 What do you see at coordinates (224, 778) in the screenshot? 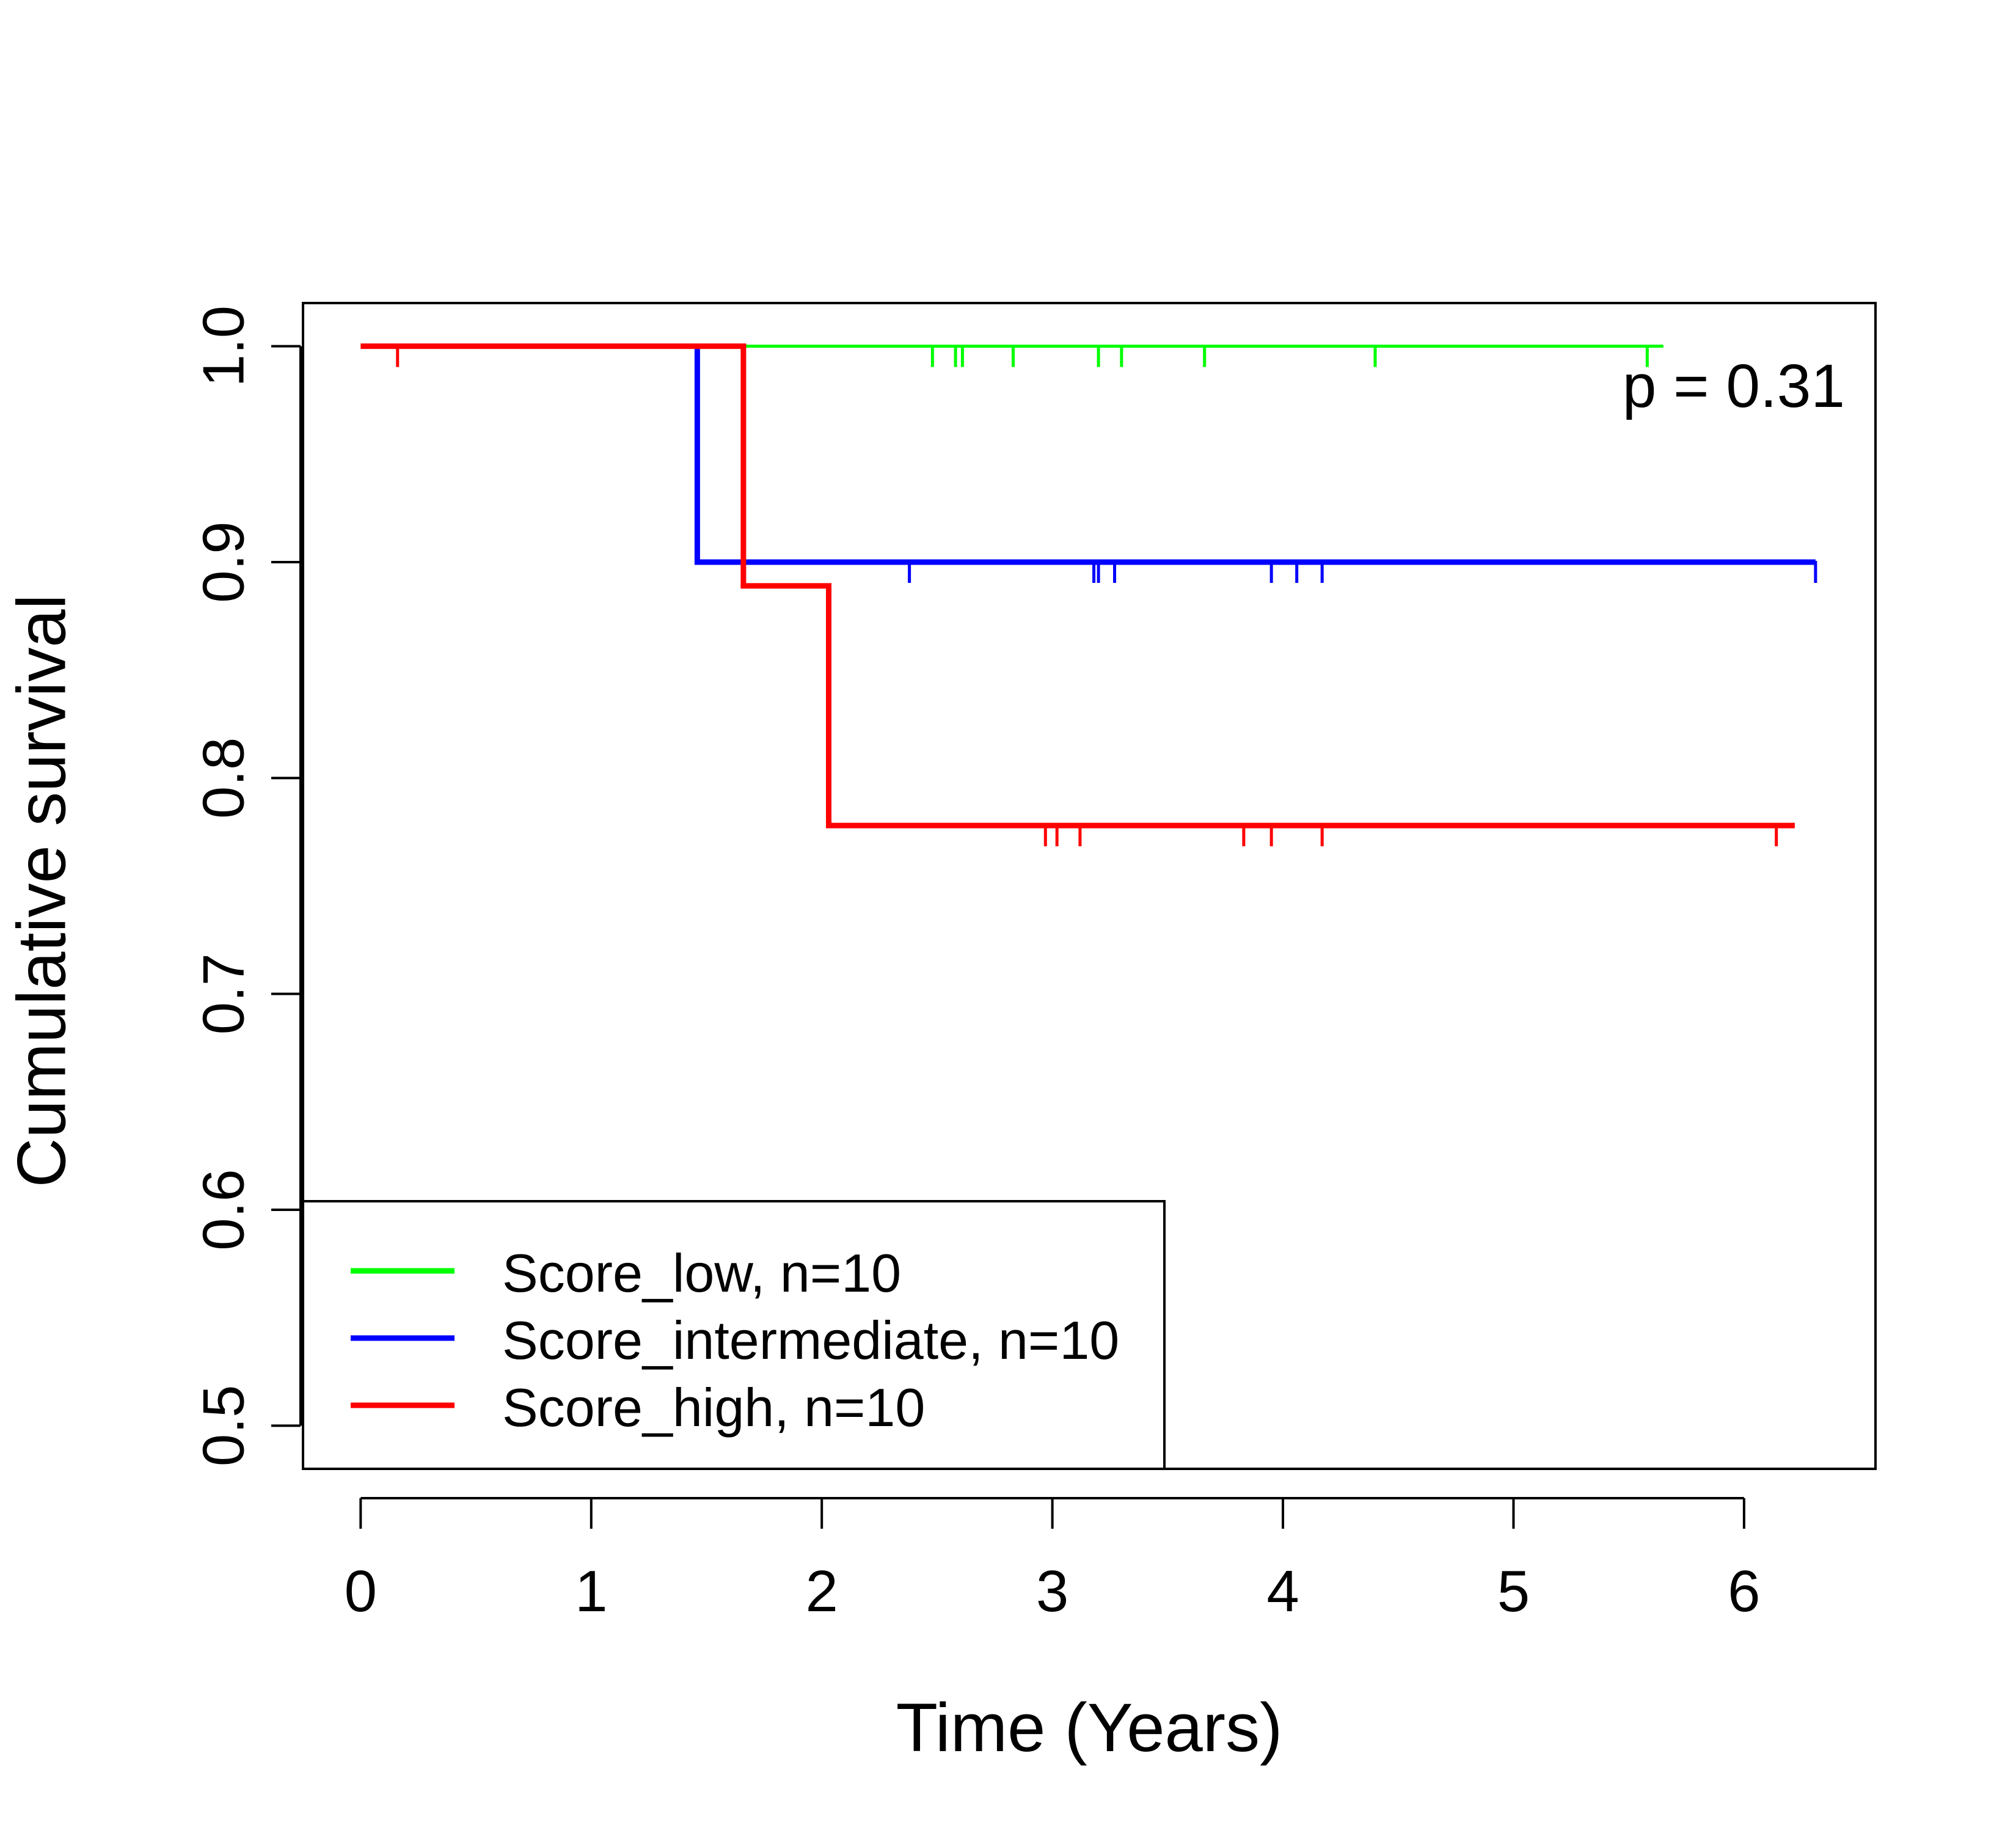
I see `y-tick-label: 0.8` at bounding box center [224, 778].